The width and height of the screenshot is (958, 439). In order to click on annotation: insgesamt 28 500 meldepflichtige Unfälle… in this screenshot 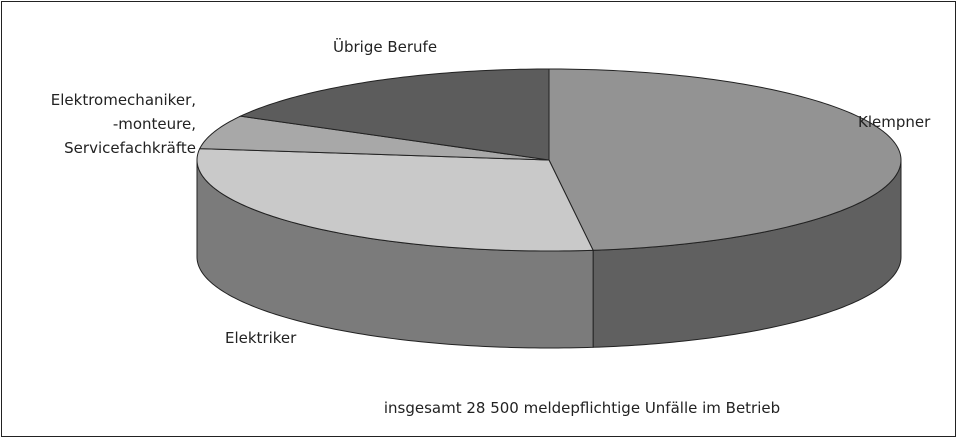, I will do `click(582, 408)`.